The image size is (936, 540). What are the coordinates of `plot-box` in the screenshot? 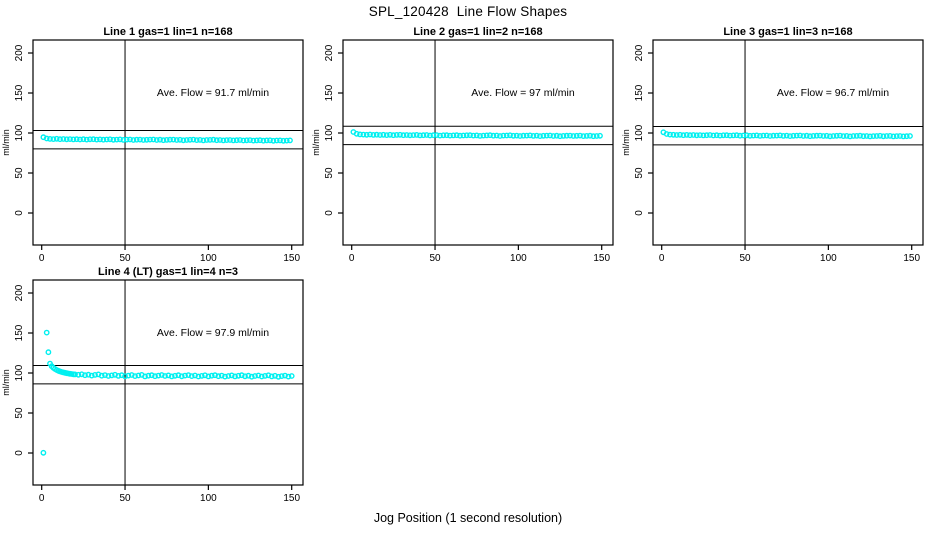 It's located at (788, 142).